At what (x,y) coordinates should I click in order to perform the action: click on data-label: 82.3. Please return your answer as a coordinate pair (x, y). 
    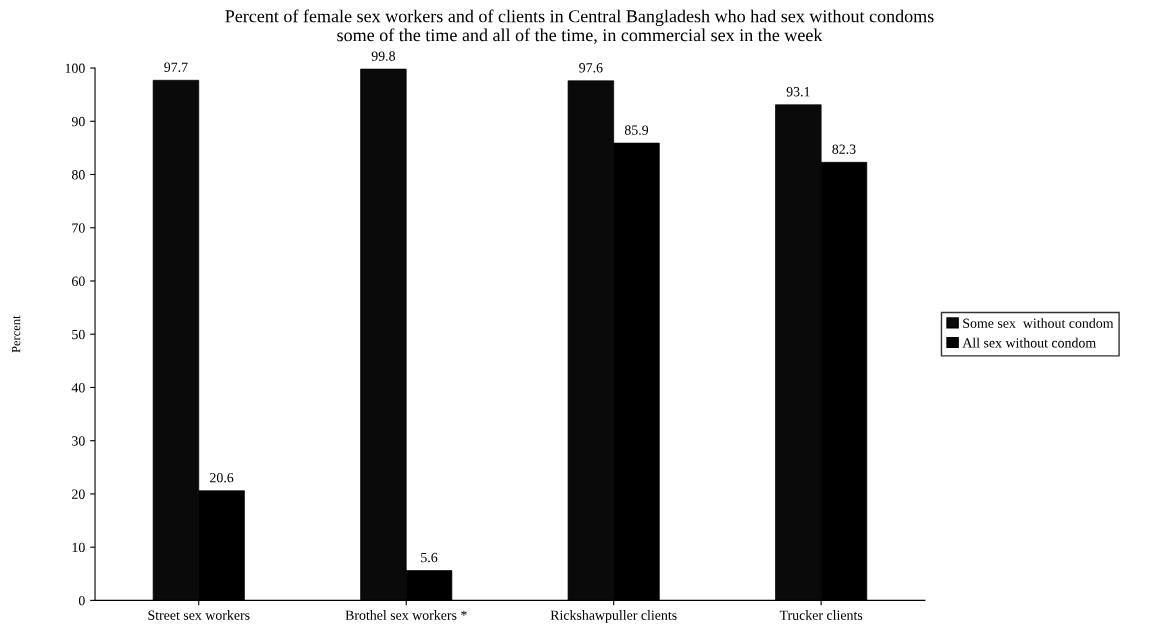
    Looking at the image, I should click on (844, 149).